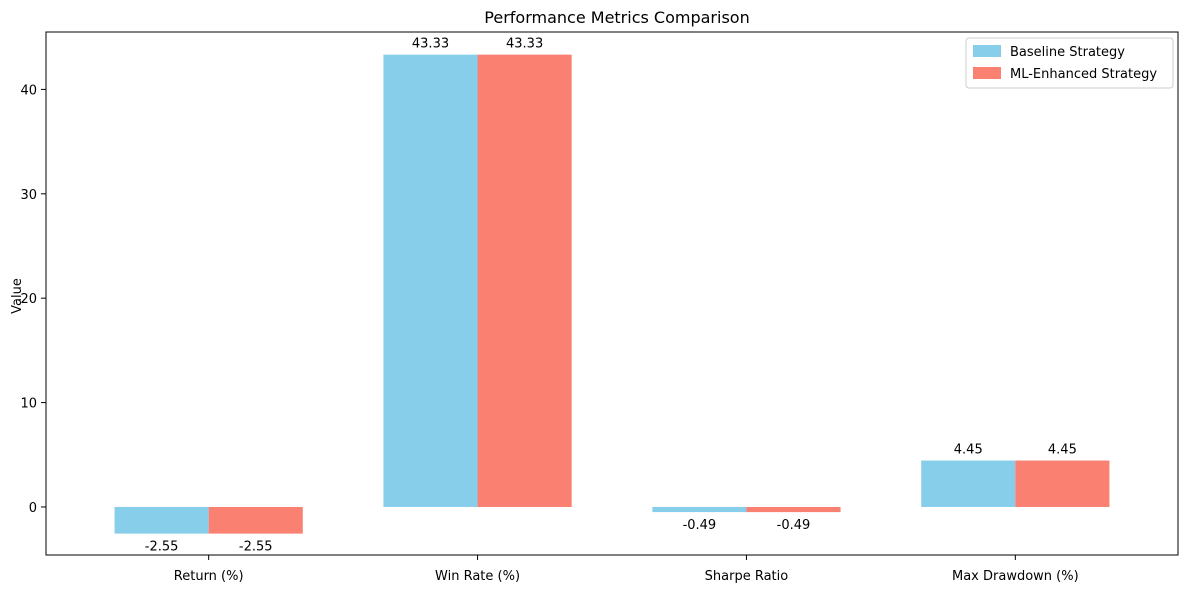 The image size is (1189, 591). What do you see at coordinates (794, 525) in the screenshot?
I see `data-label-ml-enhanced-2: -0.49` at bounding box center [794, 525].